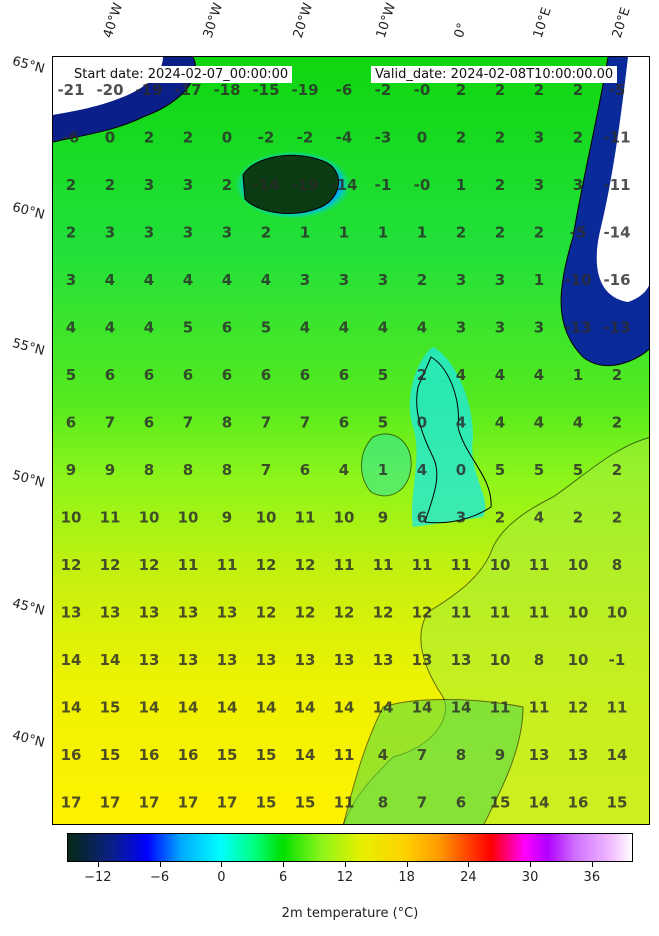 The width and height of the screenshot is (659, 936). What do you see at coordinates (304, 90) in the screenshot?
I see `grid-value: -19` at bounding box center [304, 90].